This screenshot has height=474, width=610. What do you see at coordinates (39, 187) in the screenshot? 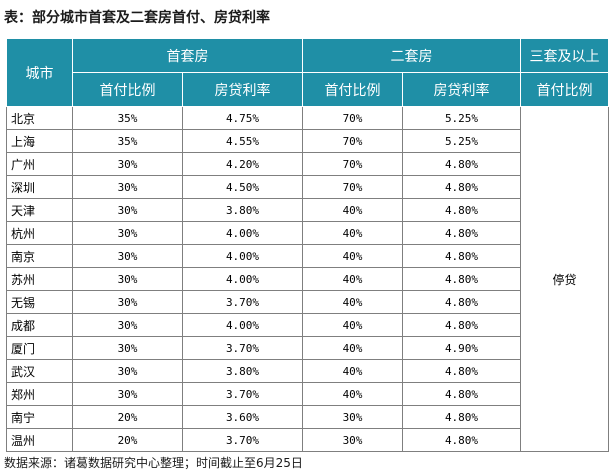
I see `city-cell: 深圳` at bounding box center [39, 187].